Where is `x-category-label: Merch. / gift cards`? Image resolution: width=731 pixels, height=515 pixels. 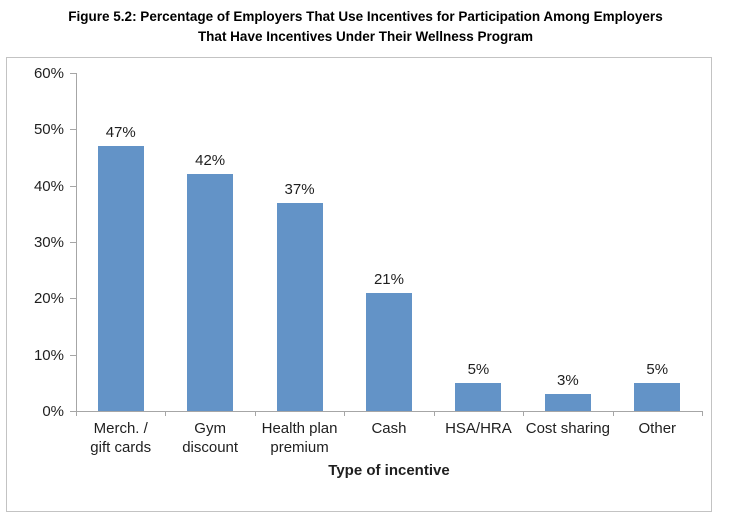
x-category-label: Merch. / gift cards is located at coordinates (120, 438).